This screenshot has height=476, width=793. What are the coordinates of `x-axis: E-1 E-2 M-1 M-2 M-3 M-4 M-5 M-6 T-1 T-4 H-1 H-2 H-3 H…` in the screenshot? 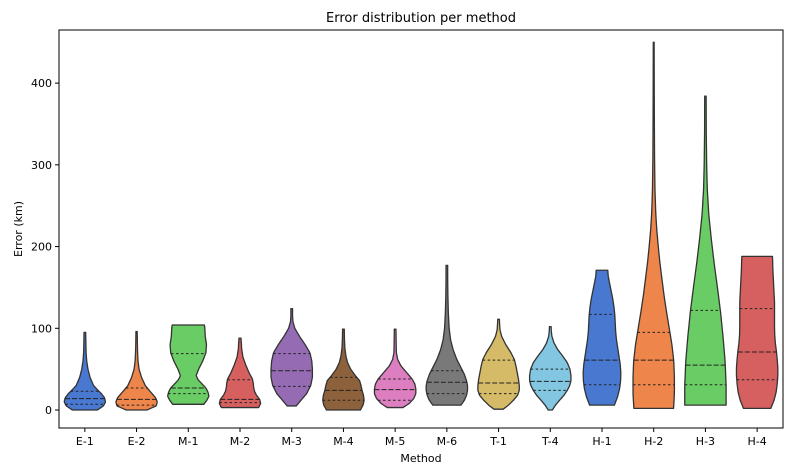 It's located at (421, 438).